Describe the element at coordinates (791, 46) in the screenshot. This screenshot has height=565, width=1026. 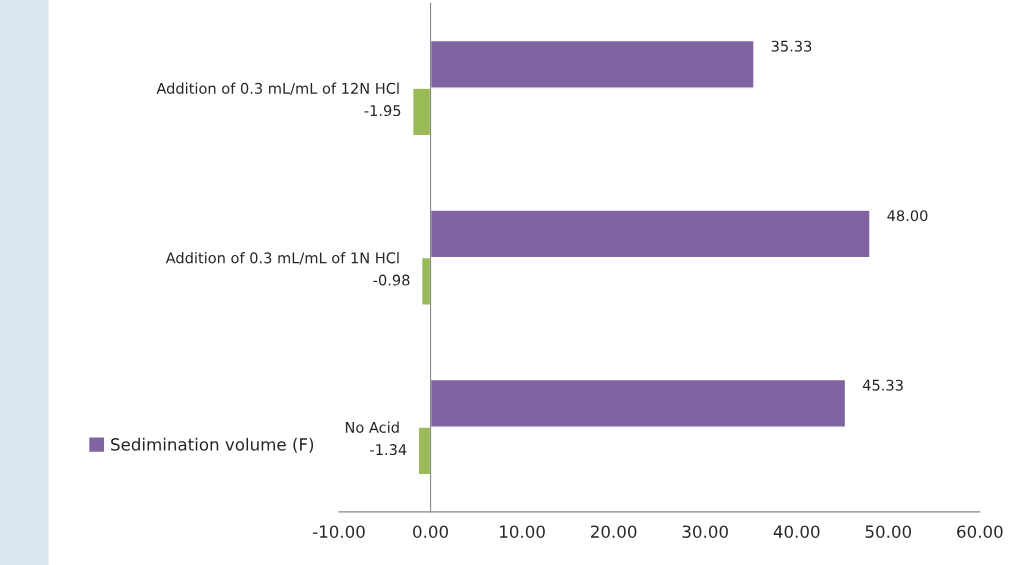
I see `data-label: 35.33` at that location.